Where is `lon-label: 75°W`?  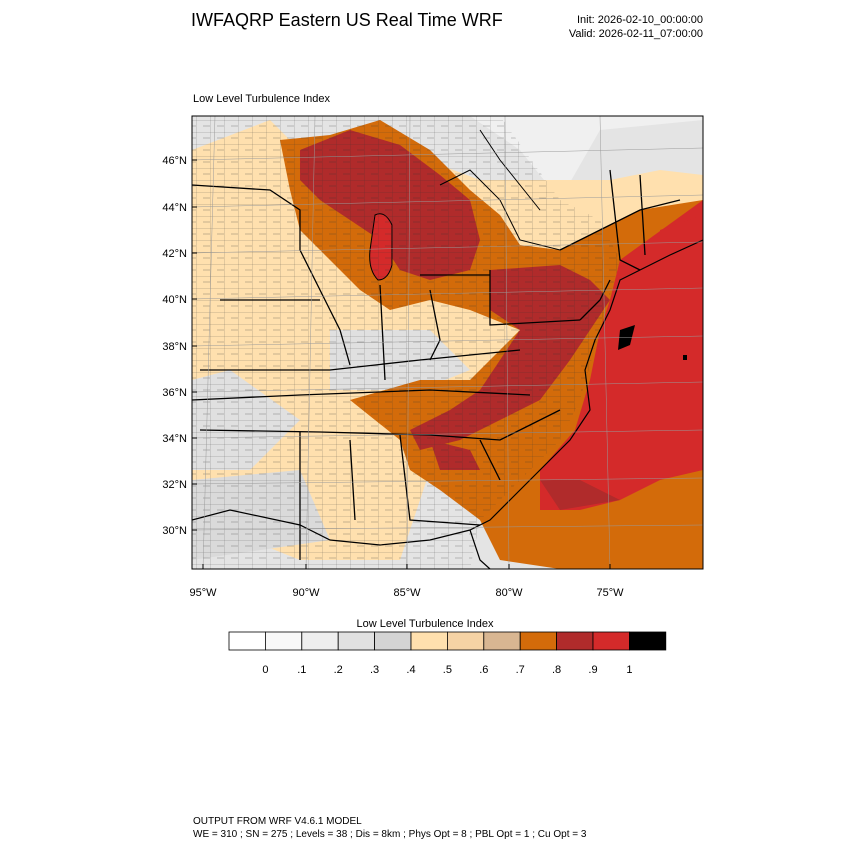
lon-label: 75°W is located at coordinates (610, 593).